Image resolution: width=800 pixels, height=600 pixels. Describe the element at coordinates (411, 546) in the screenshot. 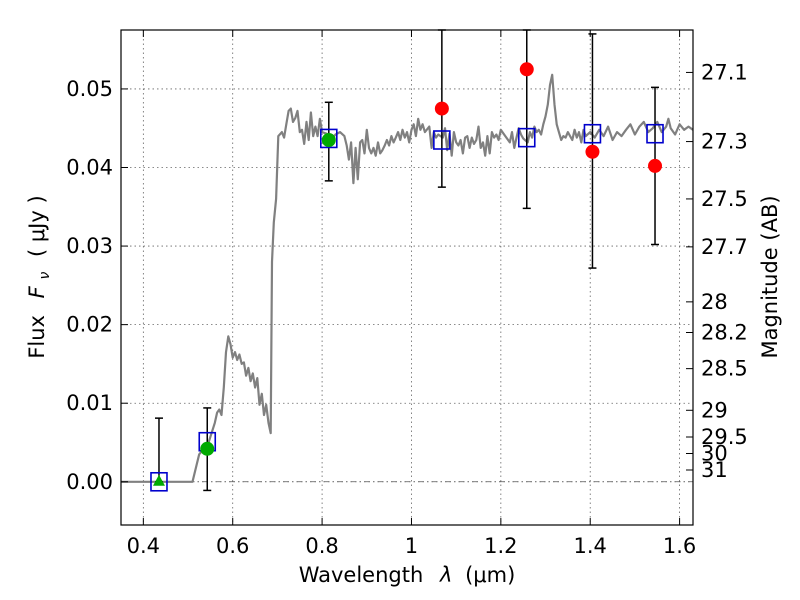

I see `x-tick-label: 1` at that location.